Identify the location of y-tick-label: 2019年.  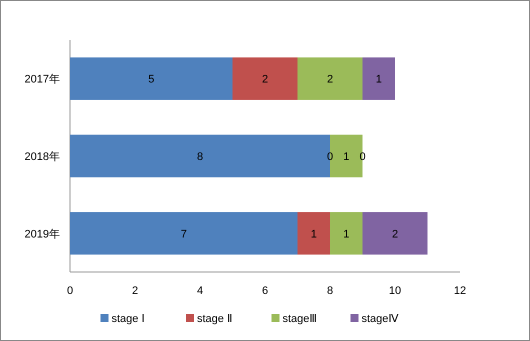
(42, 234).